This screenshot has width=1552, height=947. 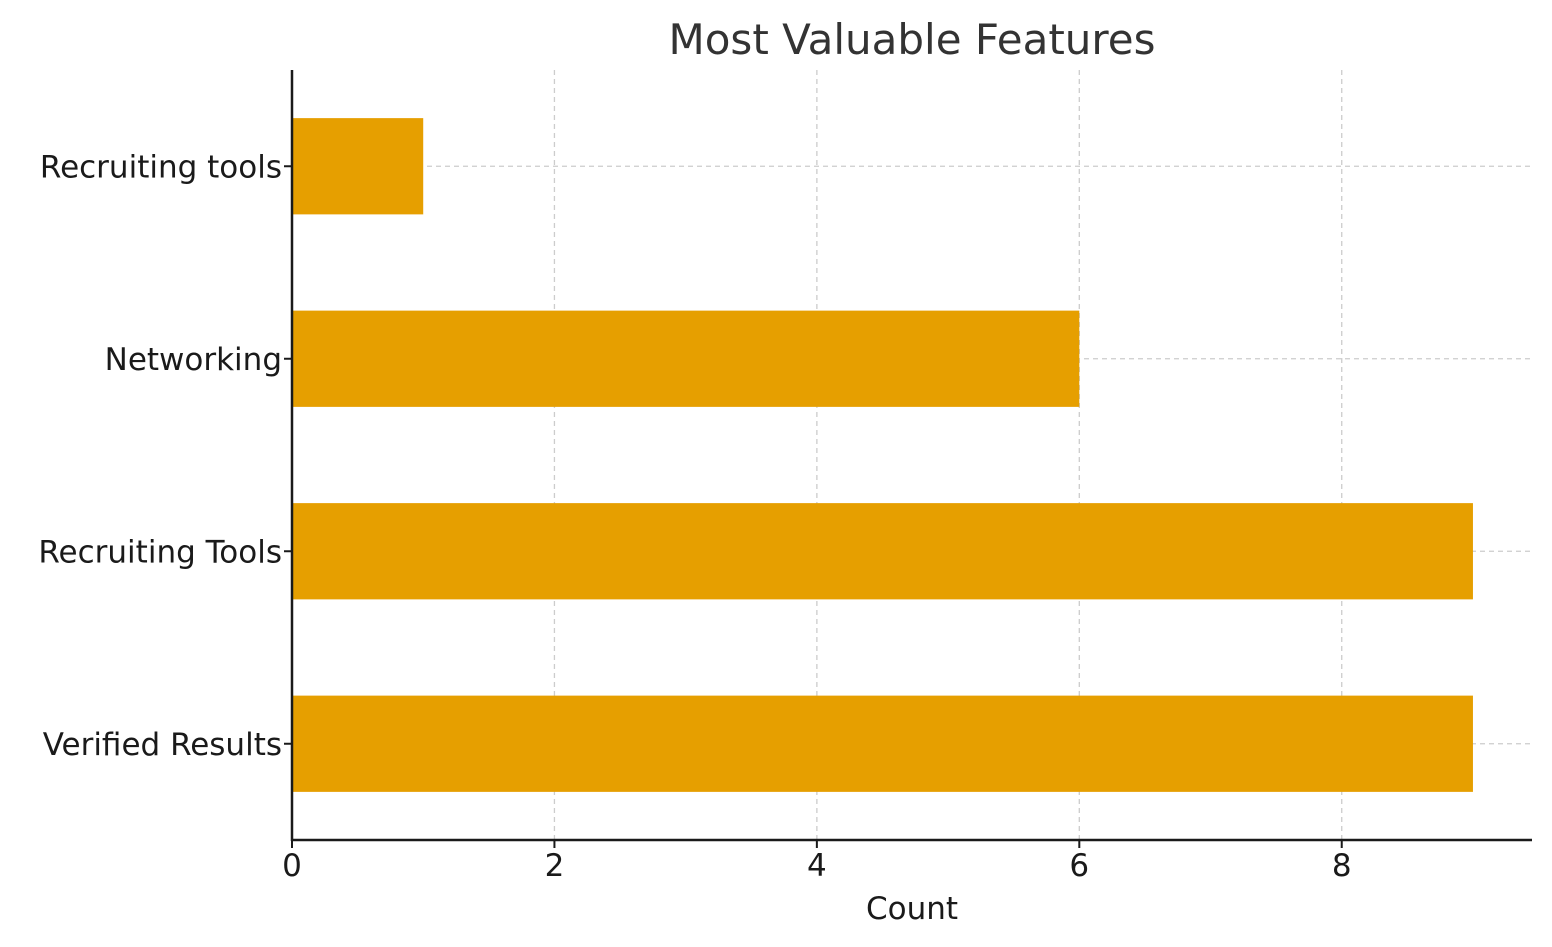 I want to click on x-tick-label: 6, so click(x=1079, y=866).